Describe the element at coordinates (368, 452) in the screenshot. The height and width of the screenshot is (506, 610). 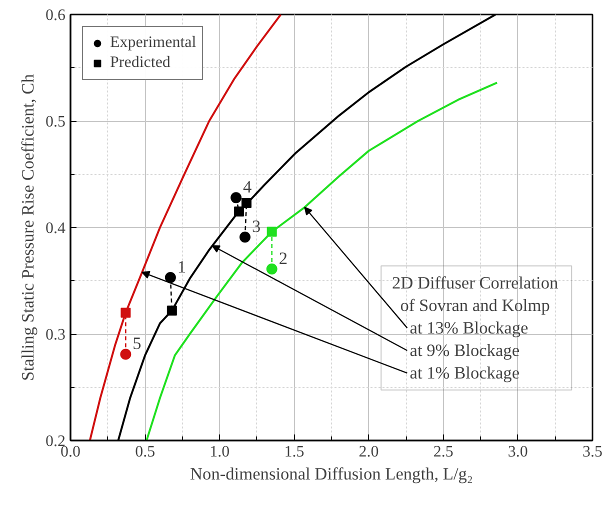
I see `x-tick-label: 2.0` at that location.